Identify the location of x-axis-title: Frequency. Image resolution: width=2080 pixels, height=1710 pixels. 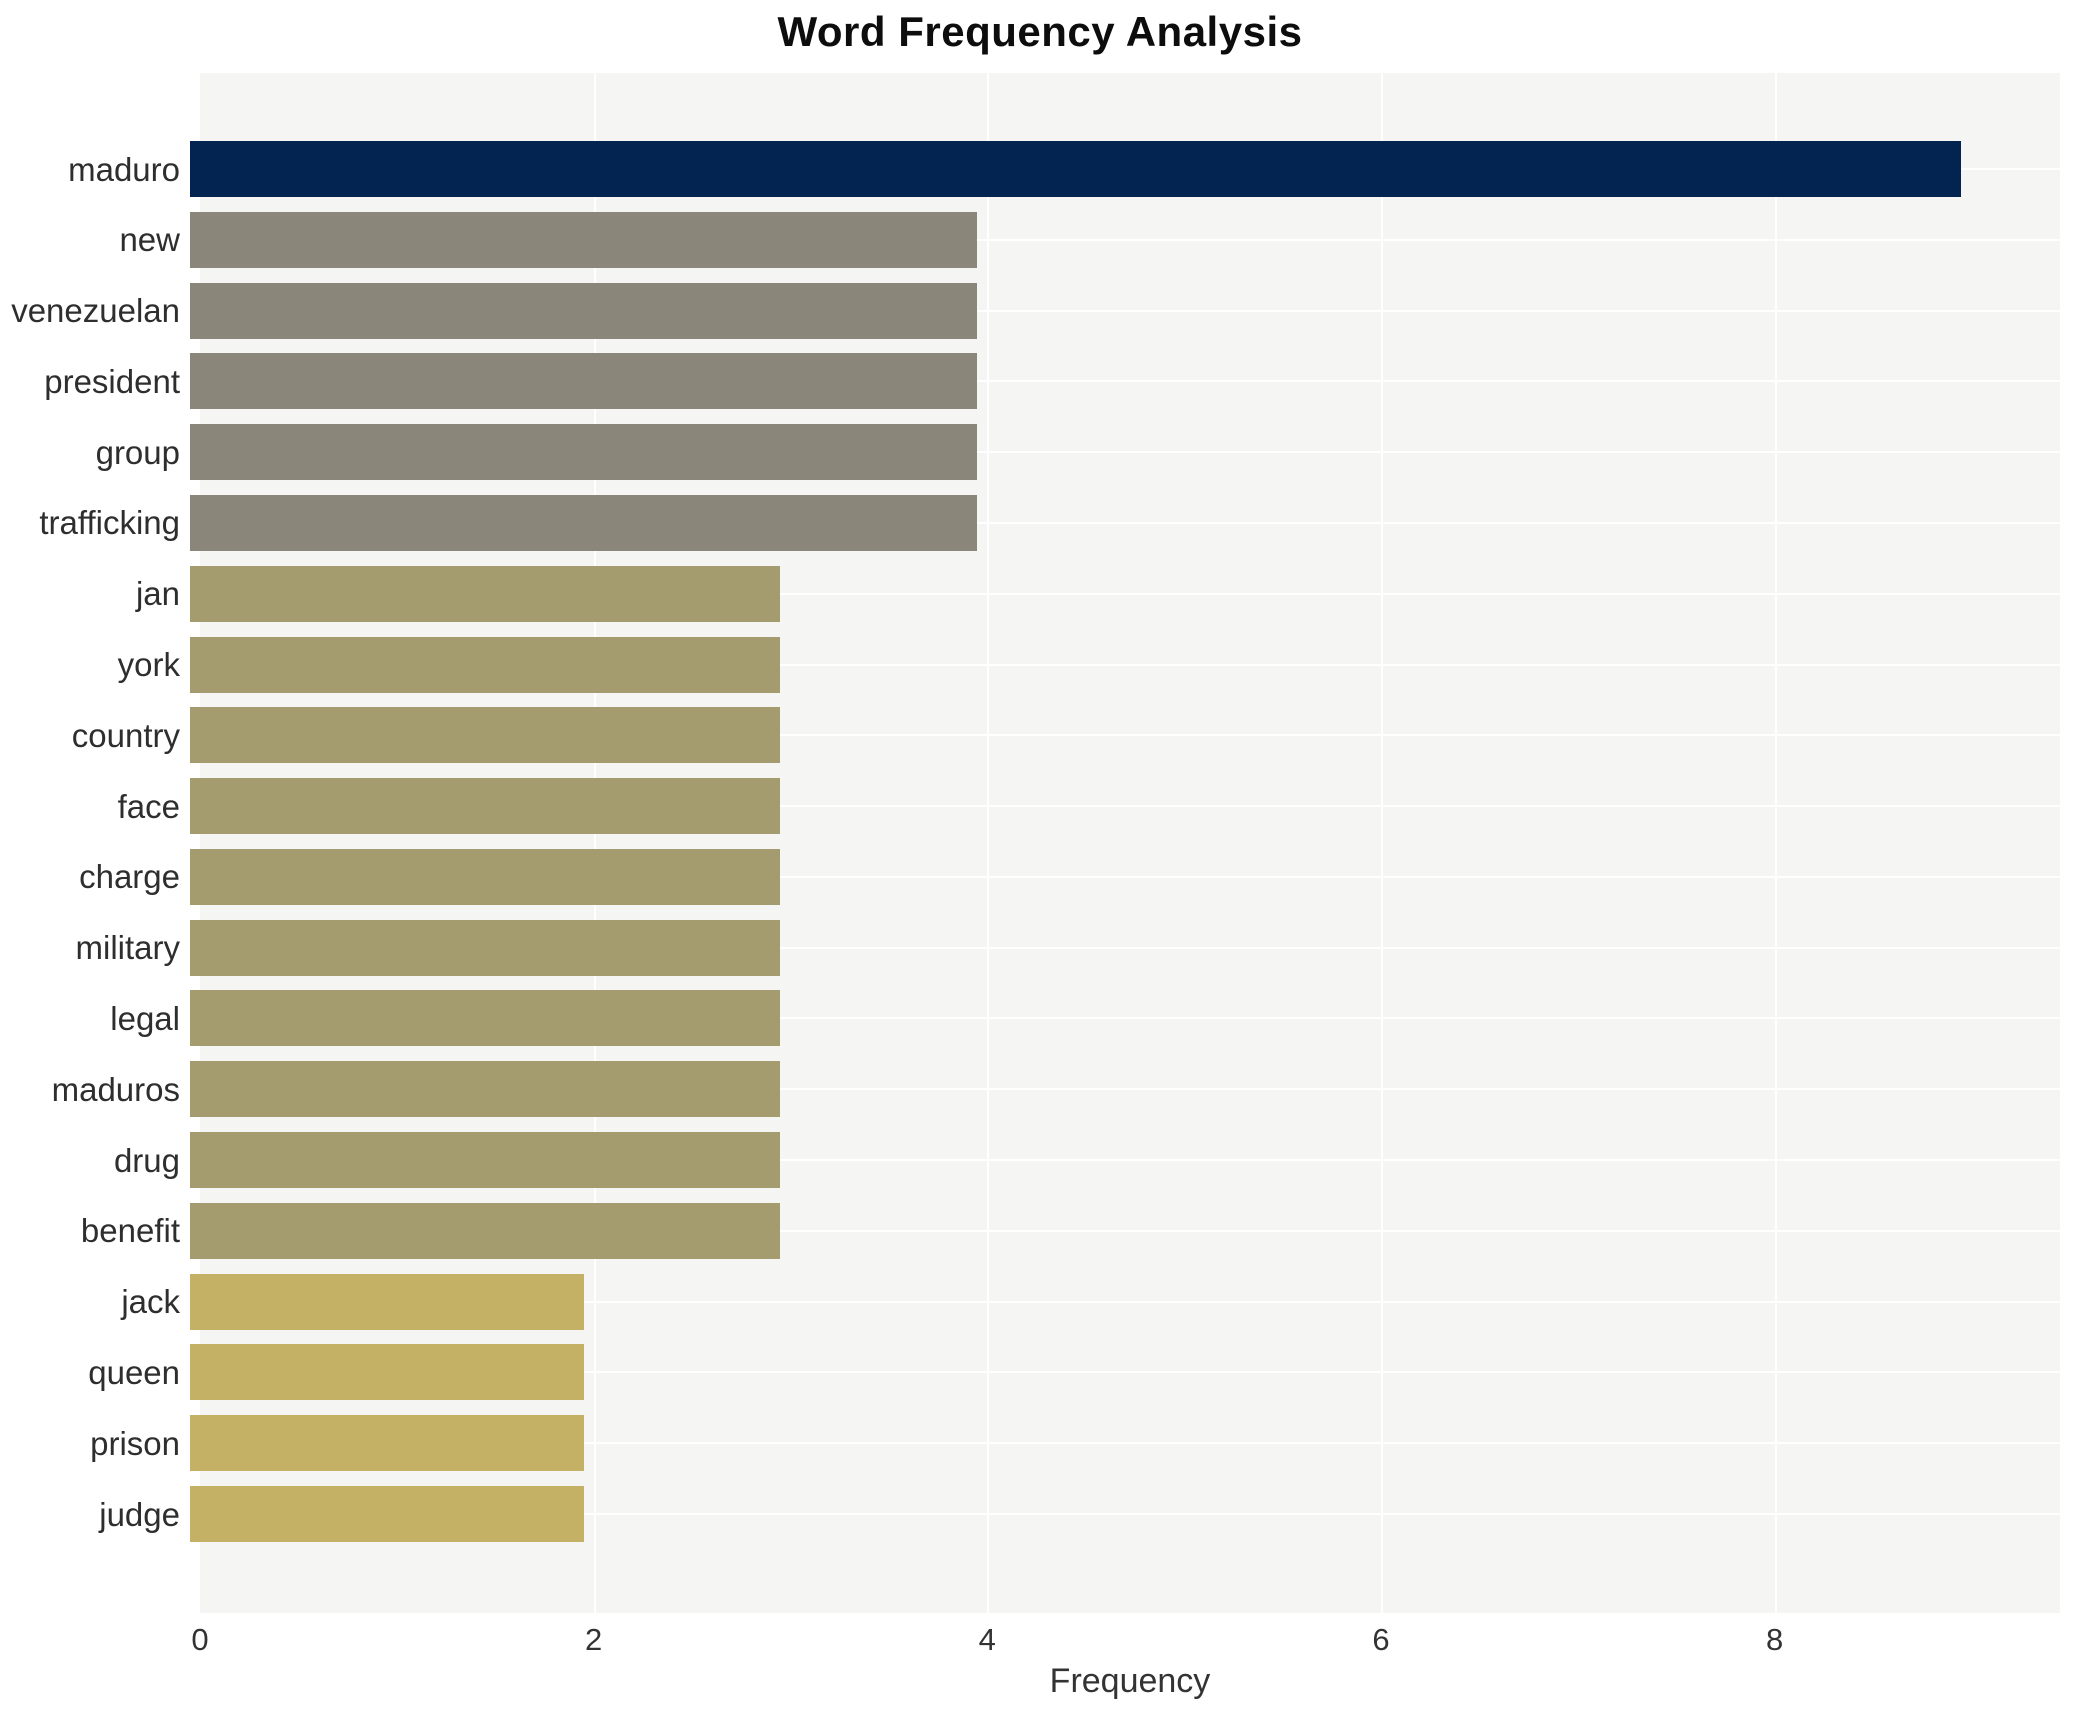
(1130, 1681).